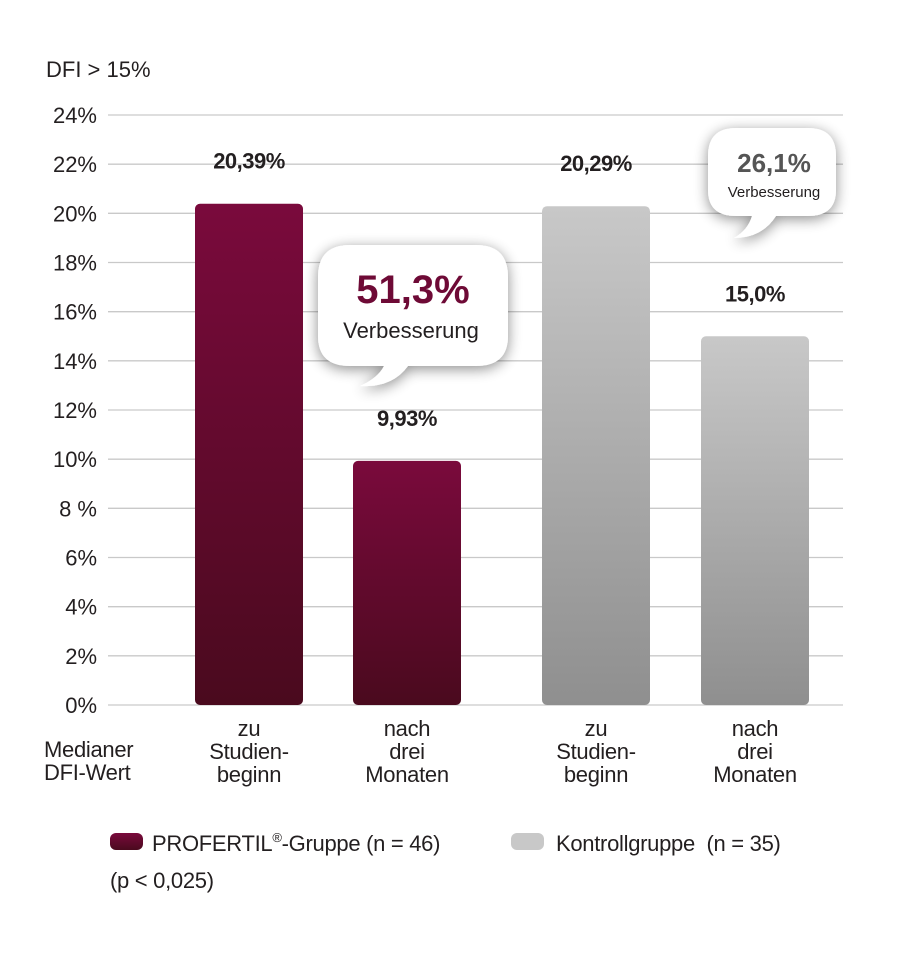 Image resolution: width=900 pixels, height=961 pixels. What do you see at coordinates (755, 520) in the screenshot?
I see `bar-kontroll-after` at bounding box center [755, 520].